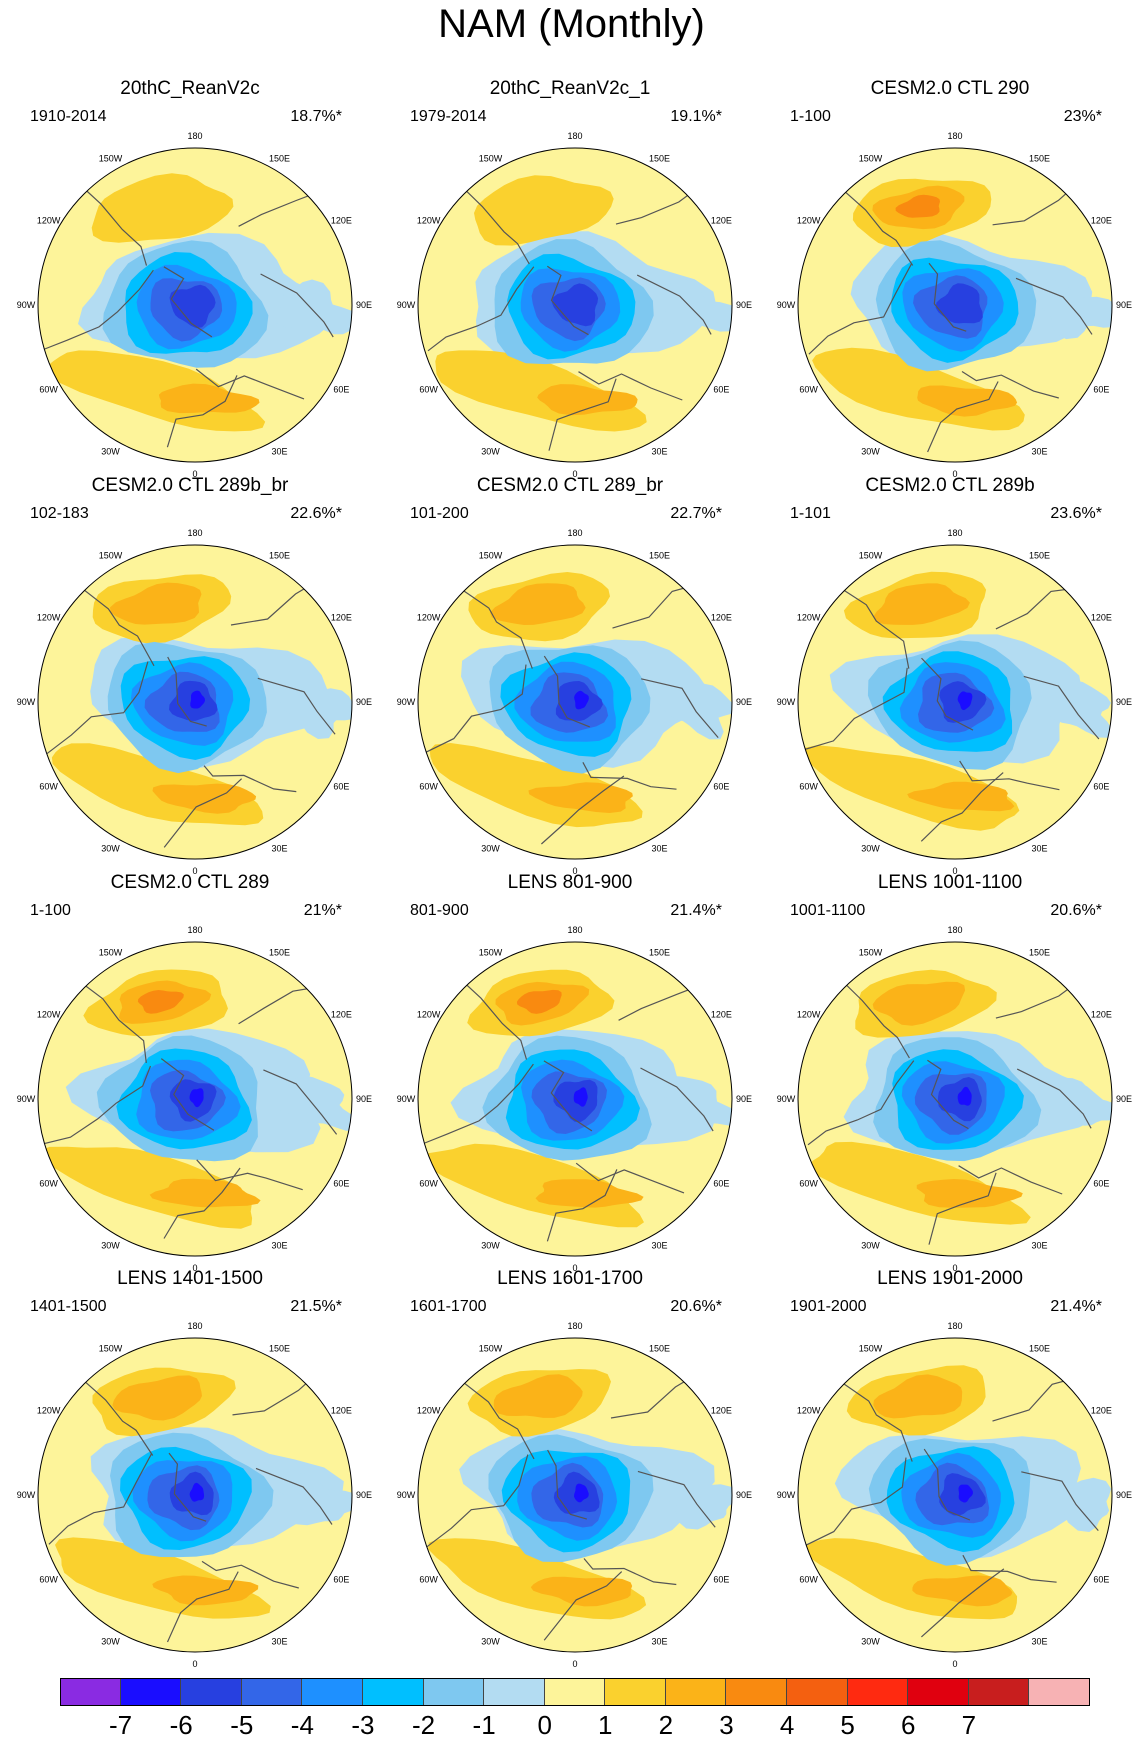 This screenshot has width=1143, height=1741. Describe the element at coordinates (121, 1725) in the screenshot. I see `colorbar-tick-label: -7` at that location.